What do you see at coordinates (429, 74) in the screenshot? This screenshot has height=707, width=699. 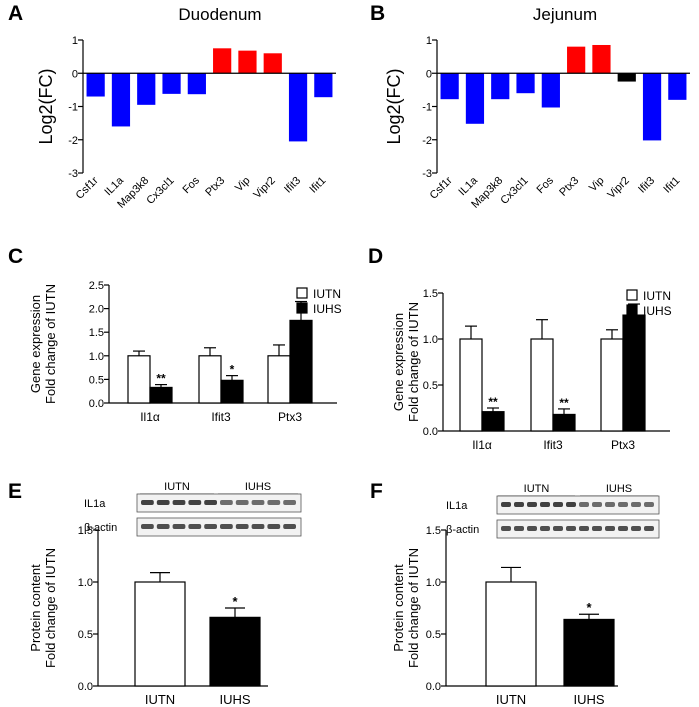 I see `y-tick-label: 0` at bounding box center [429, 74].